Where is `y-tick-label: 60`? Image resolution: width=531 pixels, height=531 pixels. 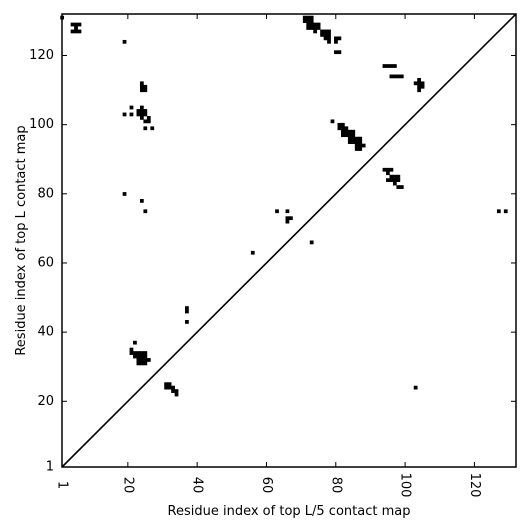 y-tick-label: 60 is located at coordinates (45, 262).